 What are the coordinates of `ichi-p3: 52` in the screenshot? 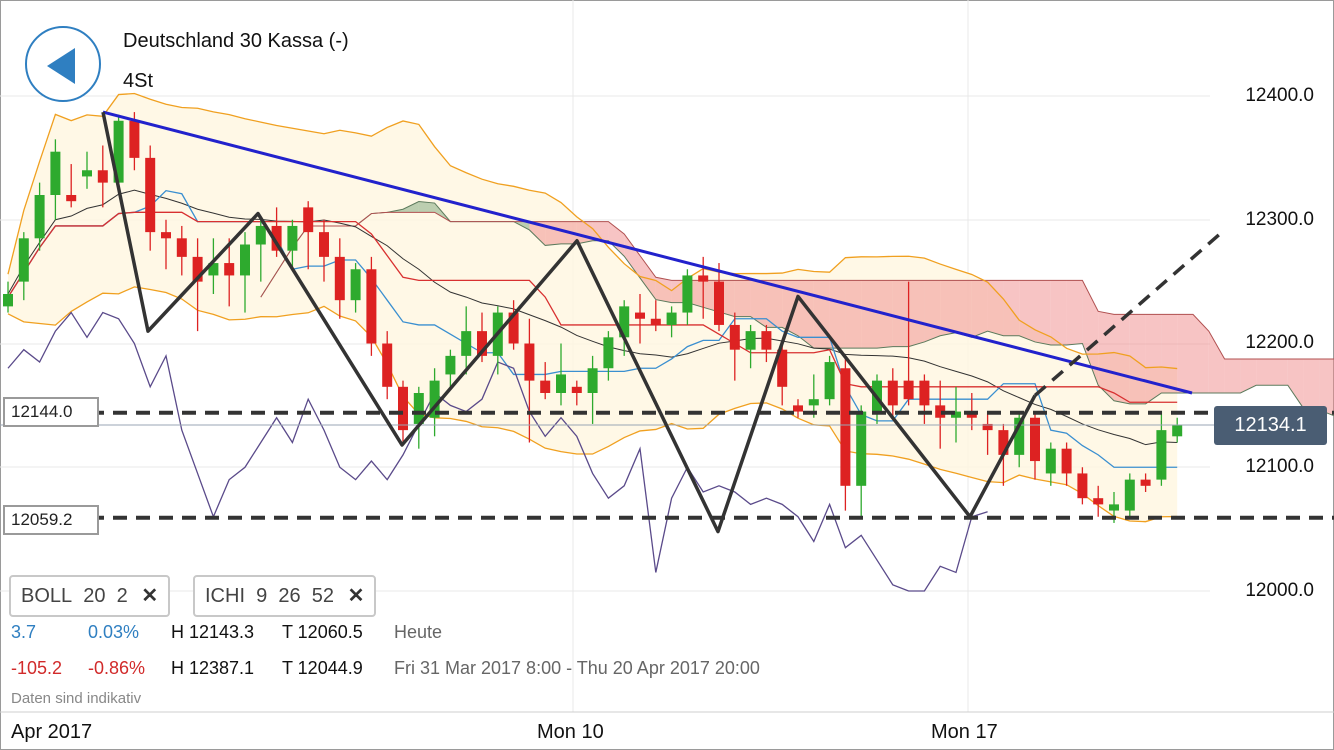 It's located at (322, 596).